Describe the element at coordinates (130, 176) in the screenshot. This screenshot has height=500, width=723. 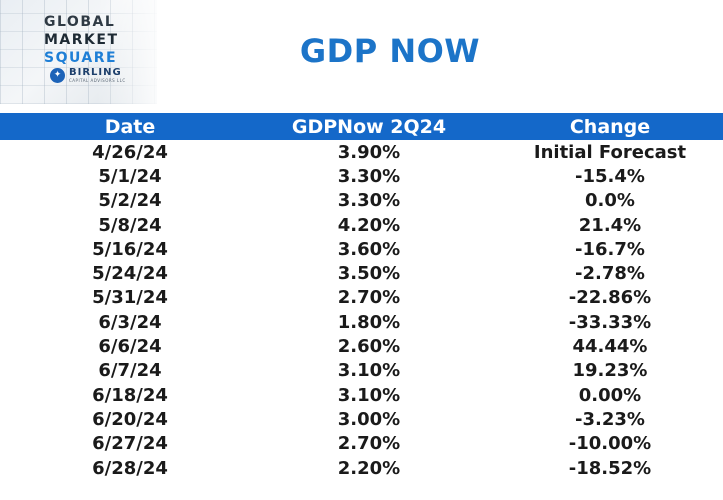
I see `cell-date: 5/1/24` at that location.